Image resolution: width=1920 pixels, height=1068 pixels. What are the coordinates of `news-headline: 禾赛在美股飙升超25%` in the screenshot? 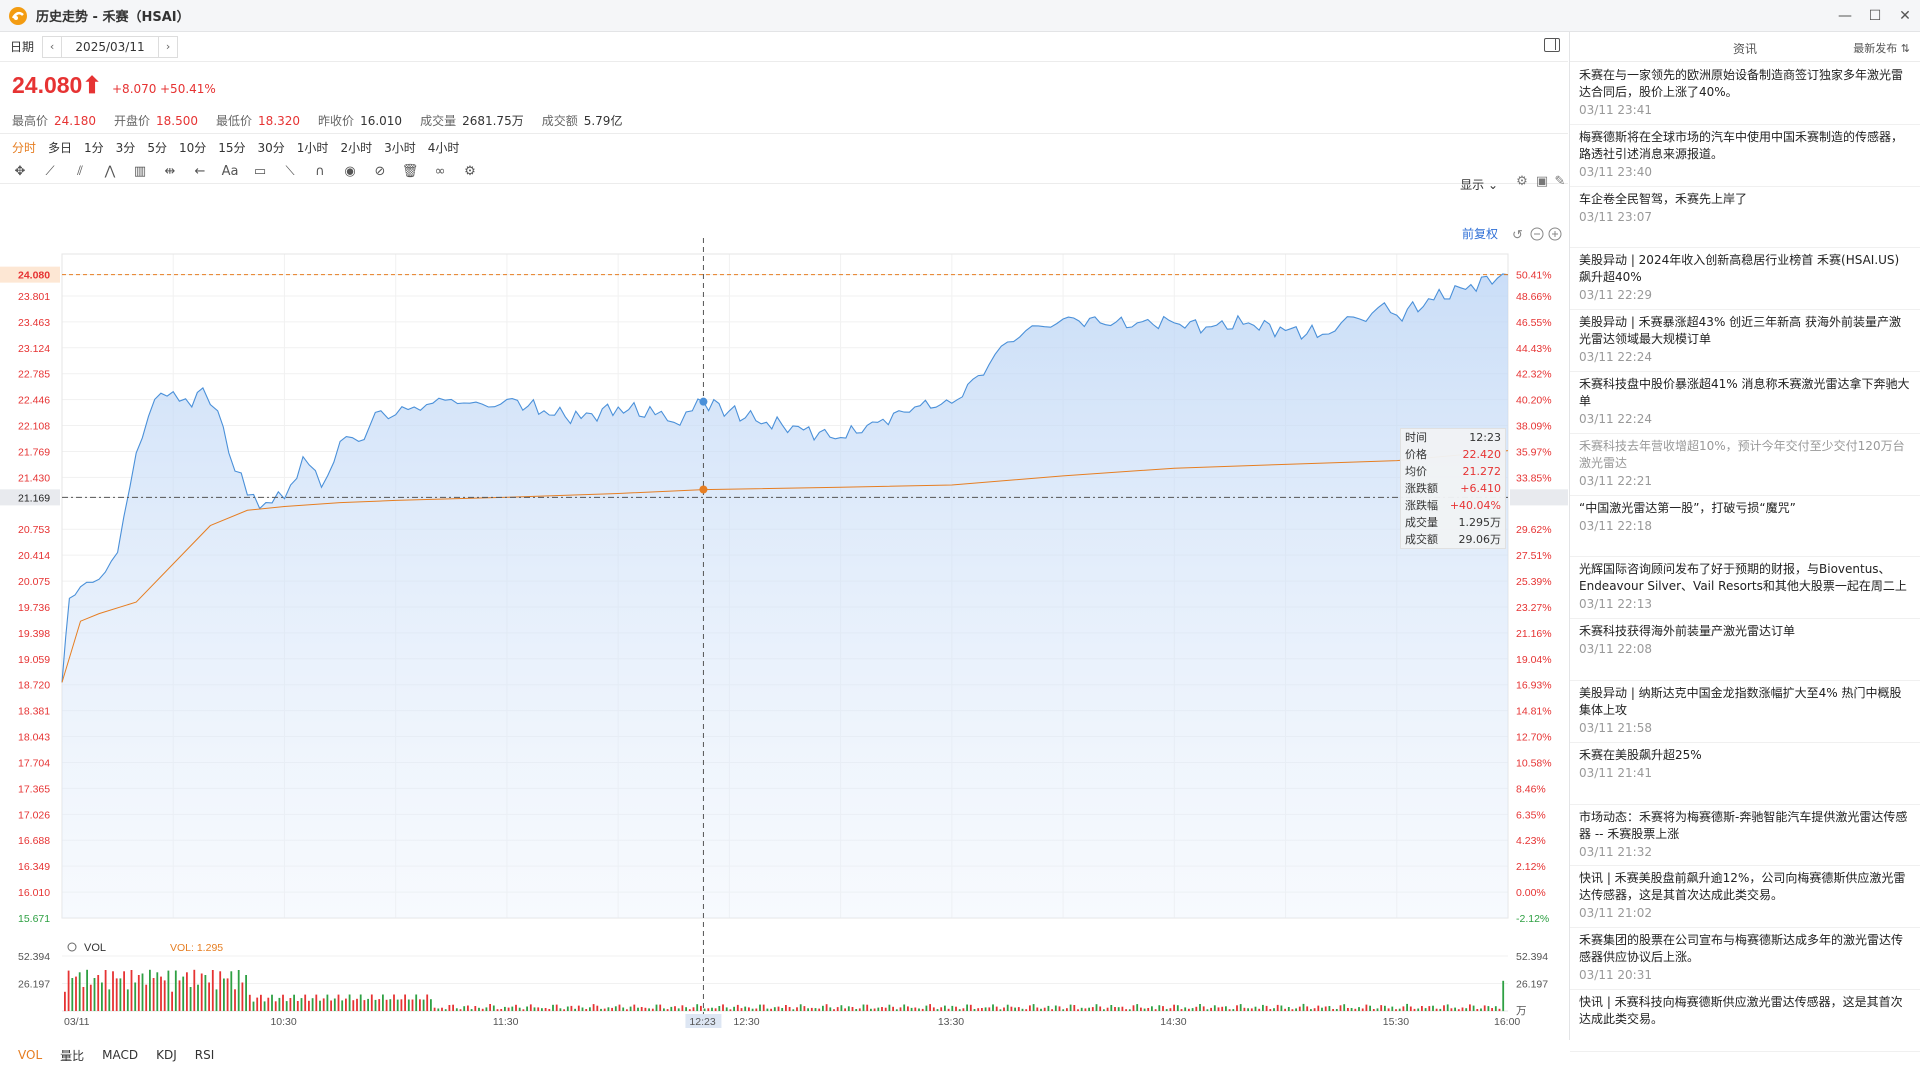 It's located at (1640, 754).